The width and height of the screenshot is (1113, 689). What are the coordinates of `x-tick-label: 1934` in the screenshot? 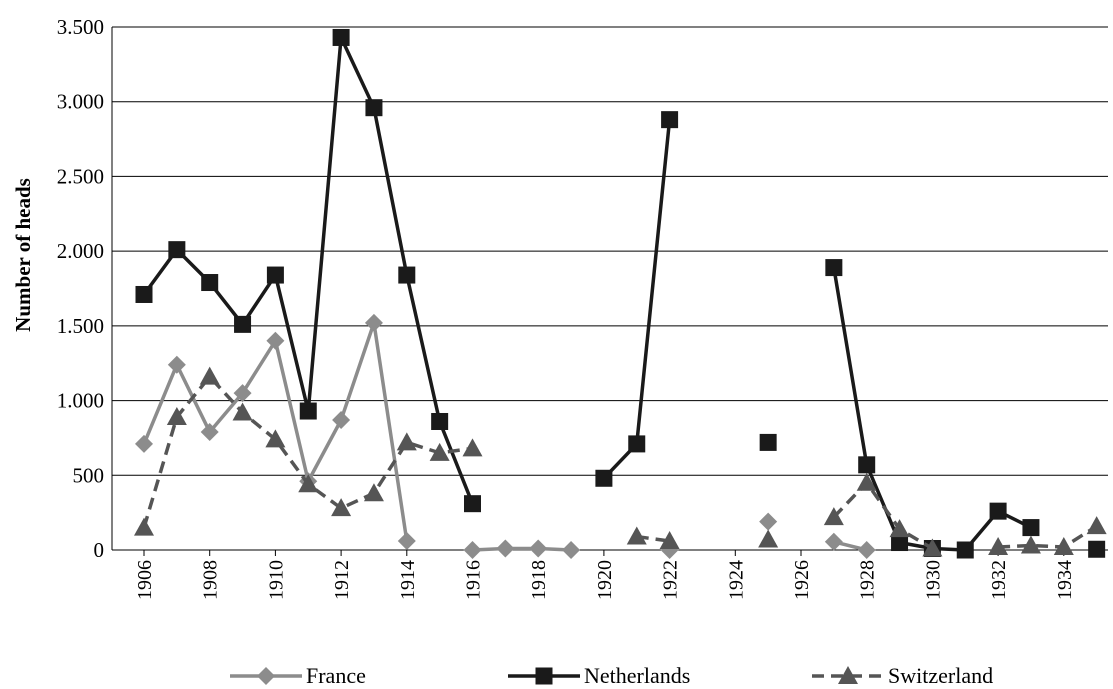 It's located at (1065, 580).